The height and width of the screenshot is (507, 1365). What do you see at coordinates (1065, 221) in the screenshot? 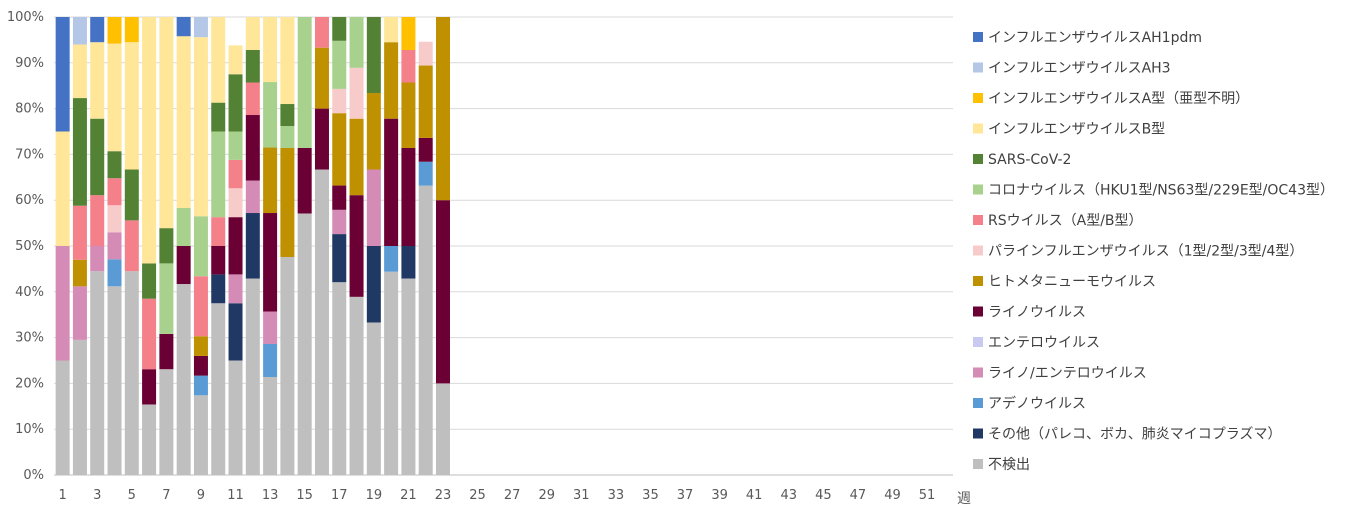
I see `legend-label: RSウイルス（A型/B型）` at bounding box center [1065, 221].